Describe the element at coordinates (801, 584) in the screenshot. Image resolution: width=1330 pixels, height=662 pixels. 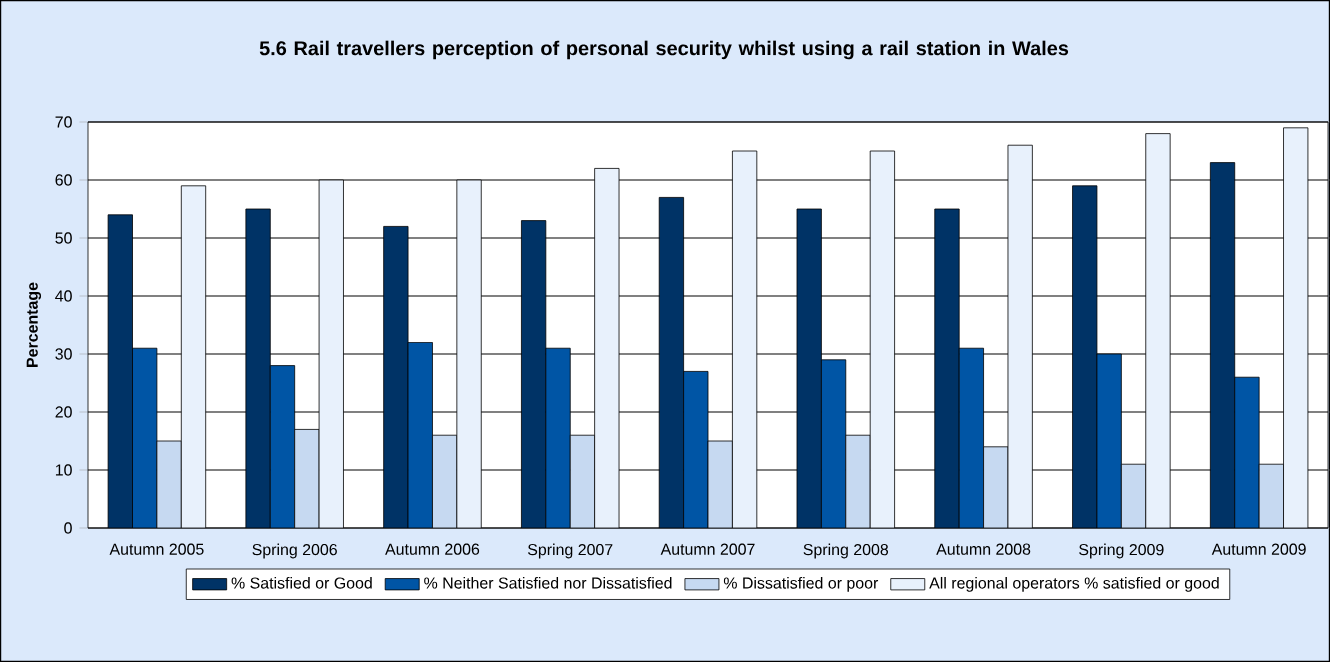
I see `legend-label: % Dissatisfied or poor` at that location.